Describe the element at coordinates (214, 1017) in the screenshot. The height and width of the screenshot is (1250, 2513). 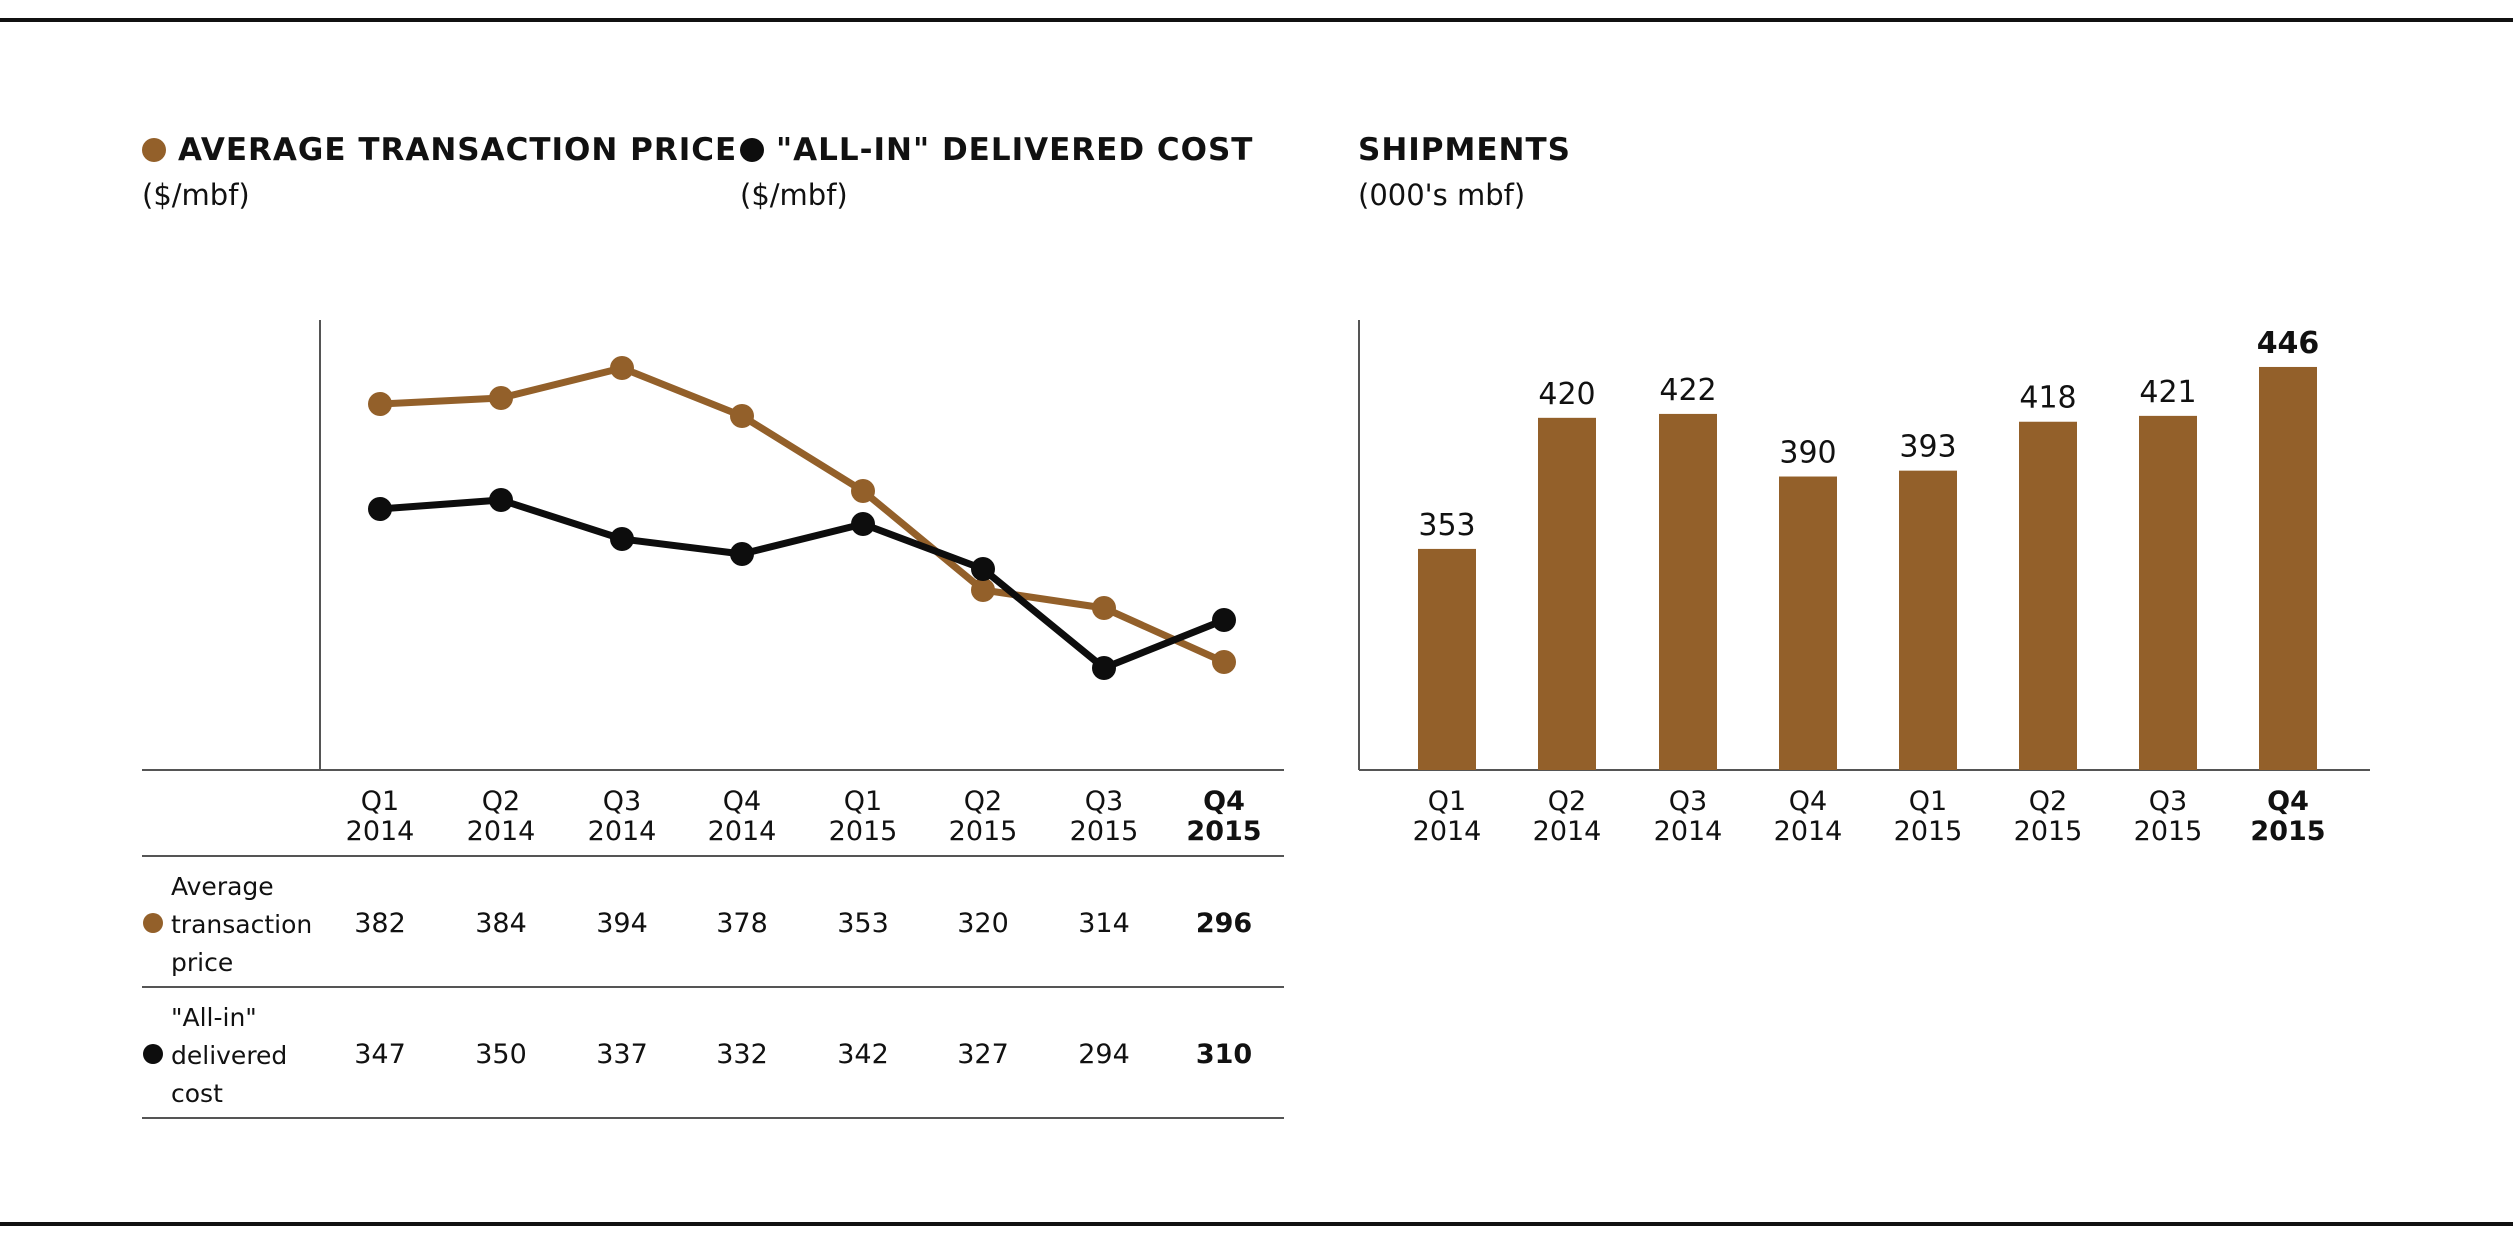
I see `table-cost-label-line-1: "All-in"` at that location.